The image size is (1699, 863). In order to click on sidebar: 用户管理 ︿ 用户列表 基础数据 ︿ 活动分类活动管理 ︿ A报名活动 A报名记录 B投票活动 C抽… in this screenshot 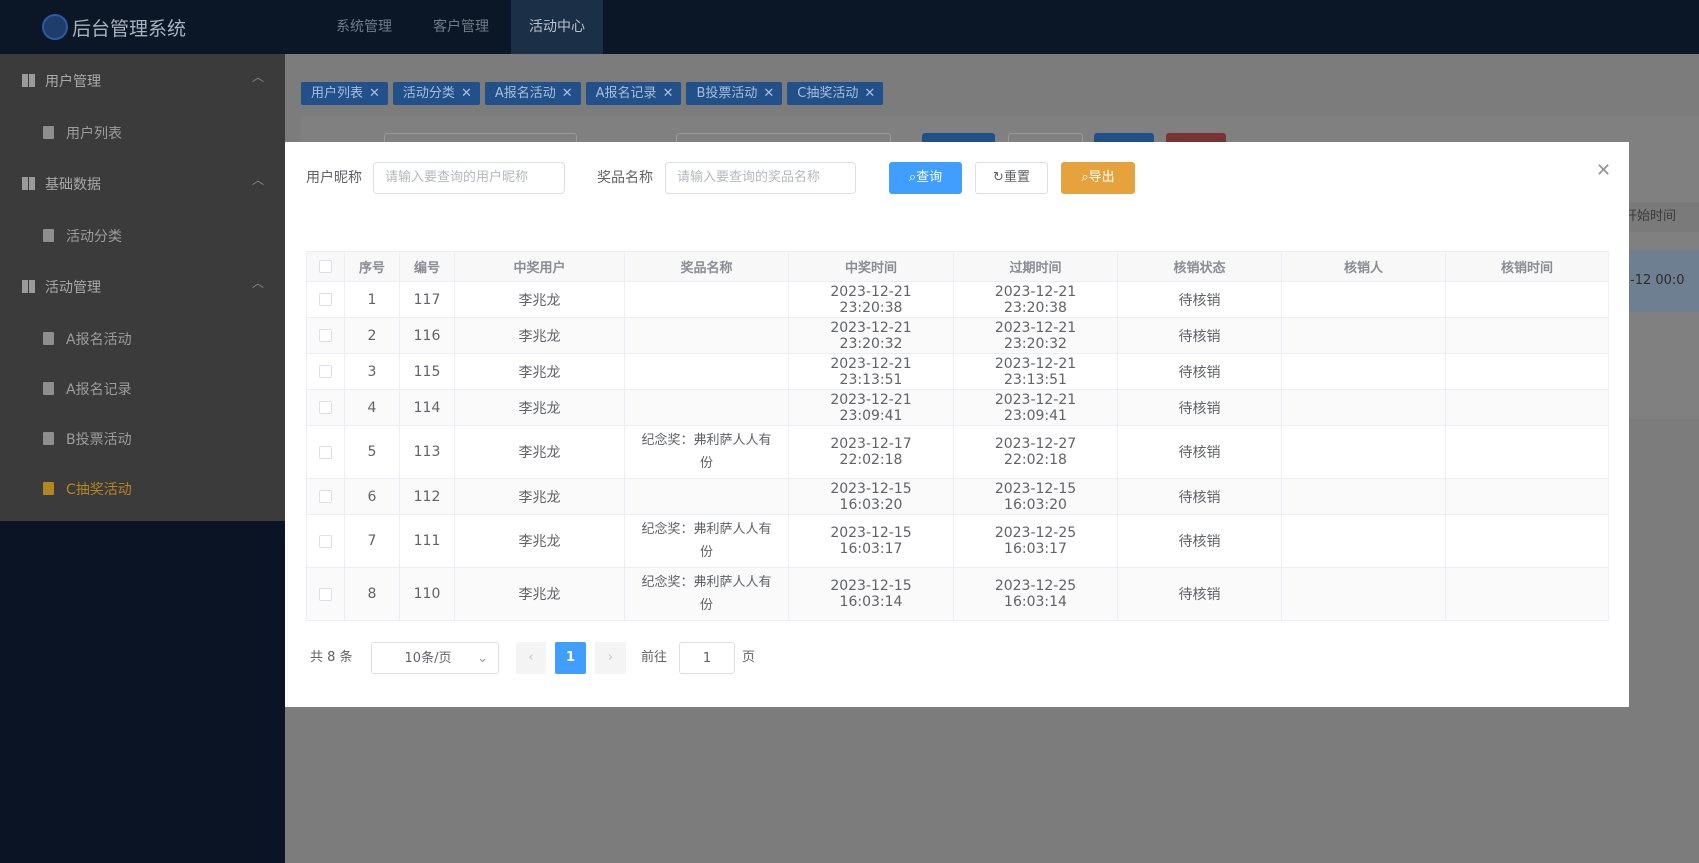, I will do `click(142, 287)`.